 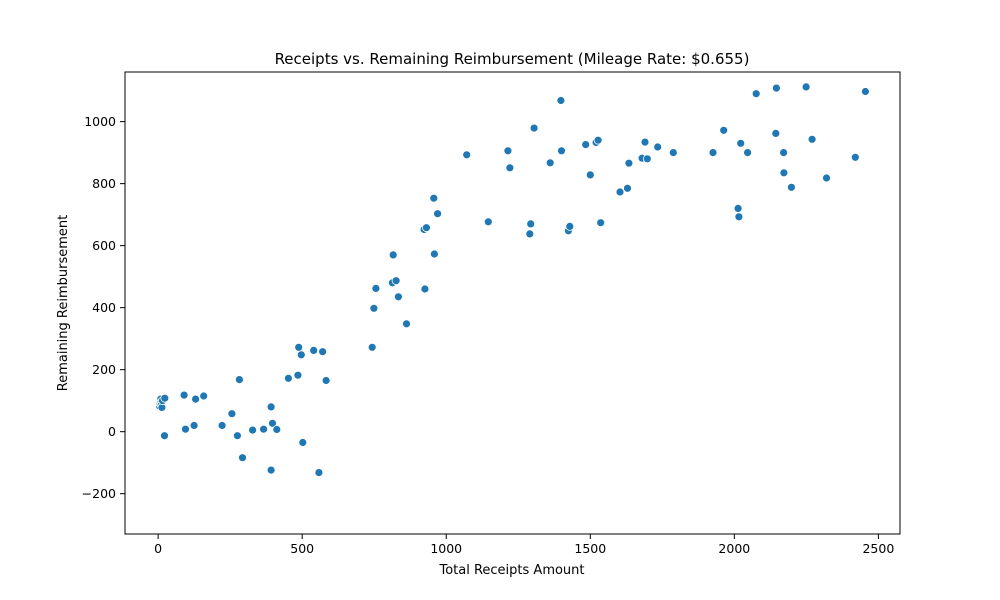 What do you see at coordinates (158, 548) in the screenshot?
I see `x-tick-label: 0` at bounding box center [158, 548].